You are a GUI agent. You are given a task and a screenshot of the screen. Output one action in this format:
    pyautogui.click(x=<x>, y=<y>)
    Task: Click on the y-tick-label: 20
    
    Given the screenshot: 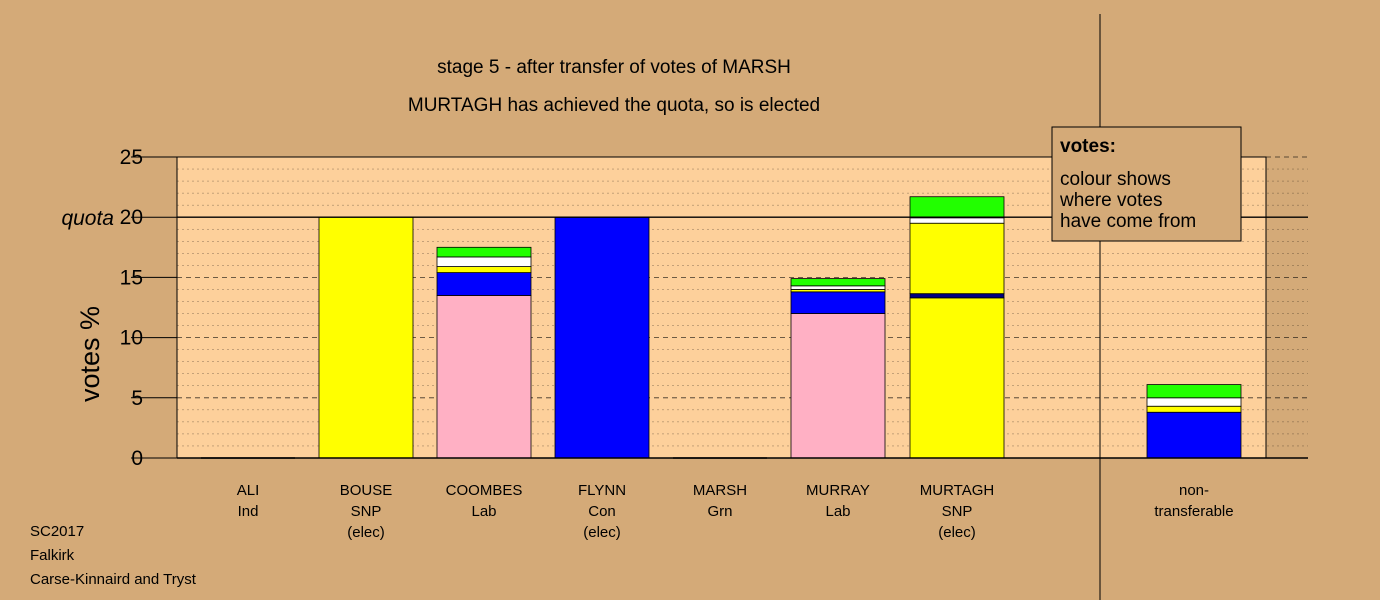 What is the action you would take?
    pyautogui.click(x=131, y=217)
    